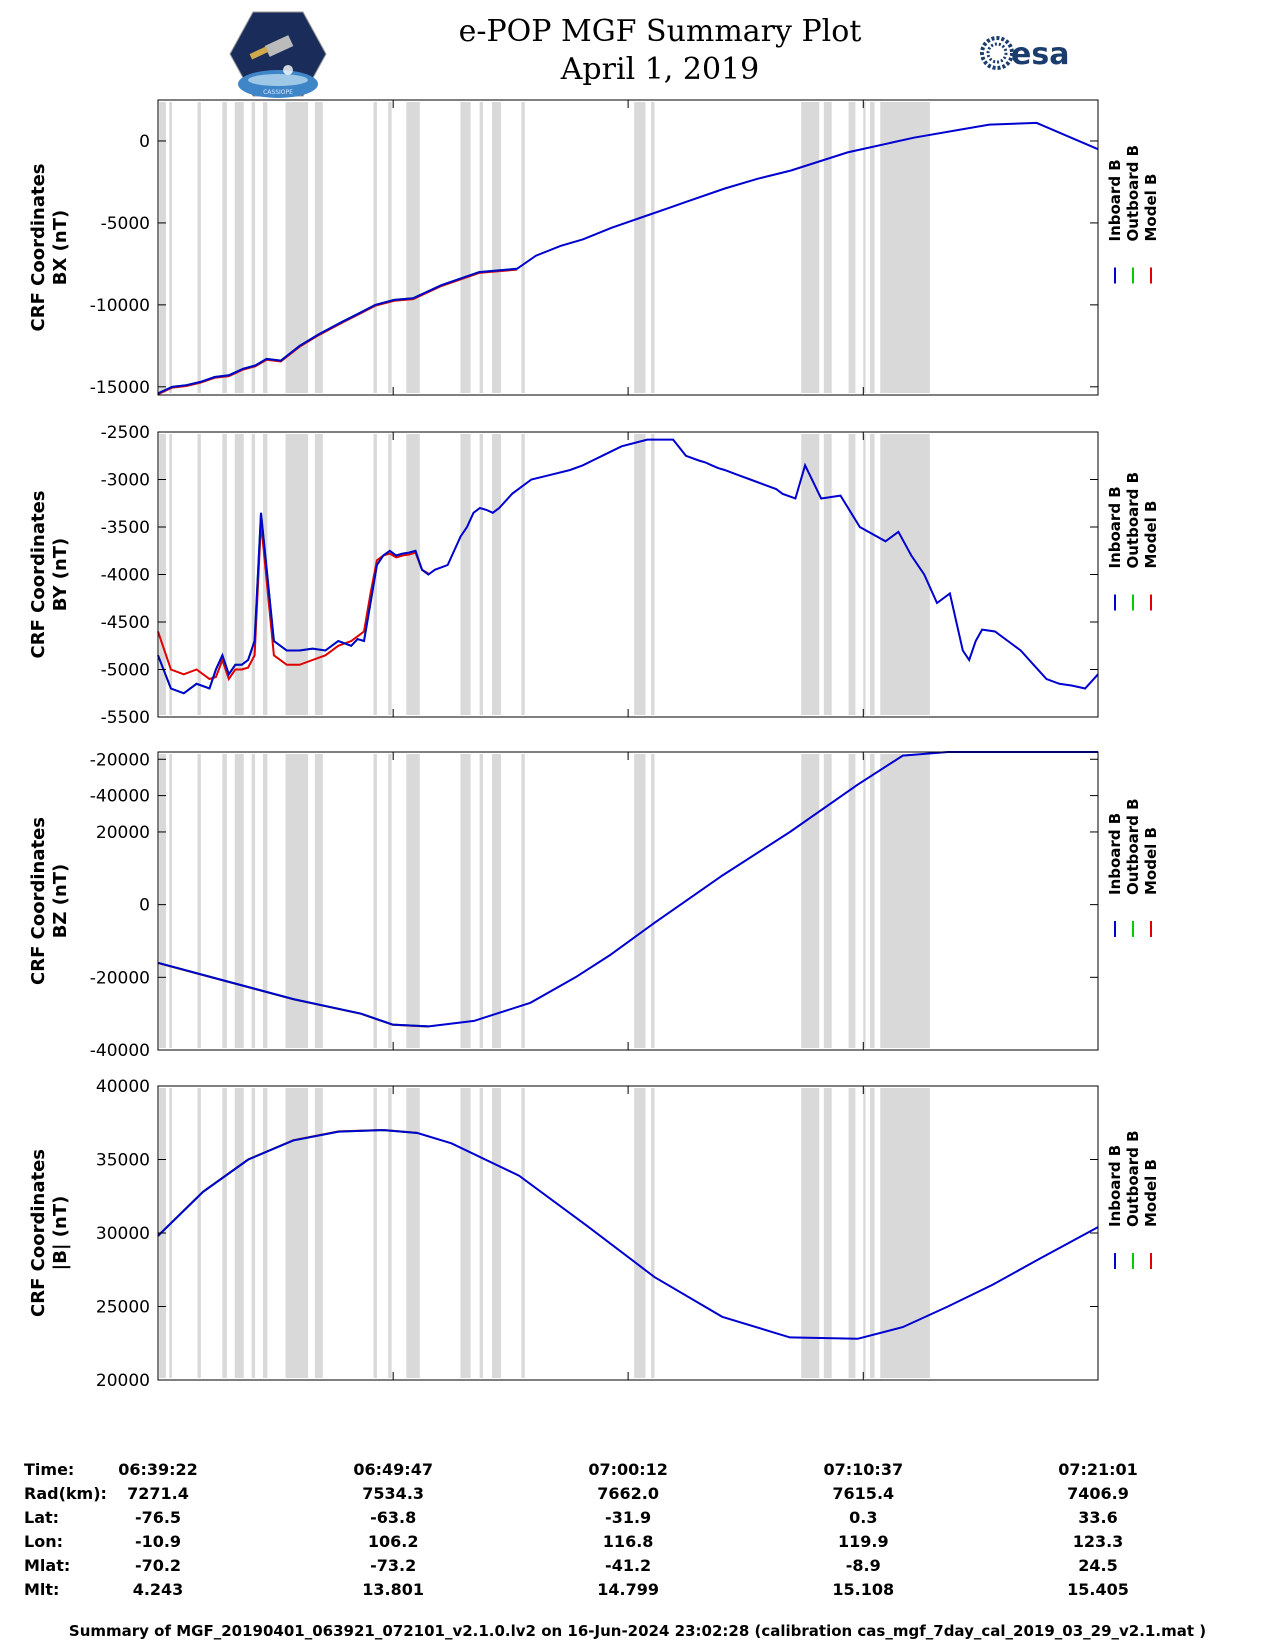 The image size is (1275, 1650). What do you see at coordinates (863, 1517) in the screenshot?
I see `ephemeris-value: 0.3` at bounding box center [863, 1517].